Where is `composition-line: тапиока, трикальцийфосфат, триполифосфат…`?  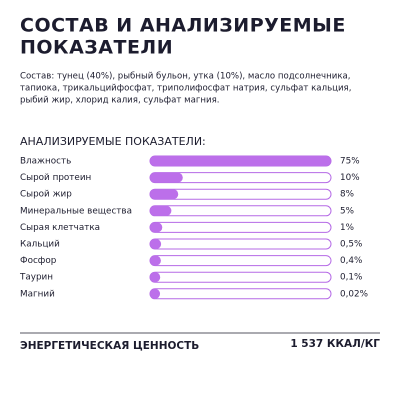
composition-line: тапиока, трикальцийфосфат, триполифосфат… is located at coordinates (185, 89).